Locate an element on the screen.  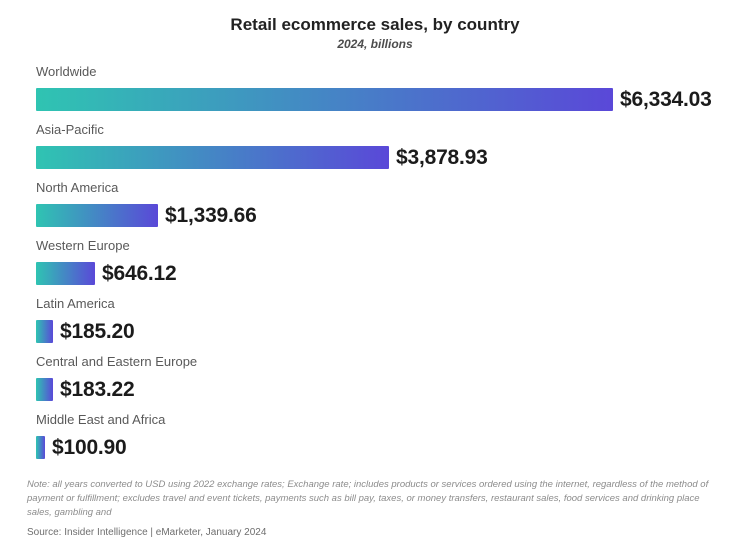
bar-row: Asia-Pacific $3,878.93 is located at coordinates (393, 145).